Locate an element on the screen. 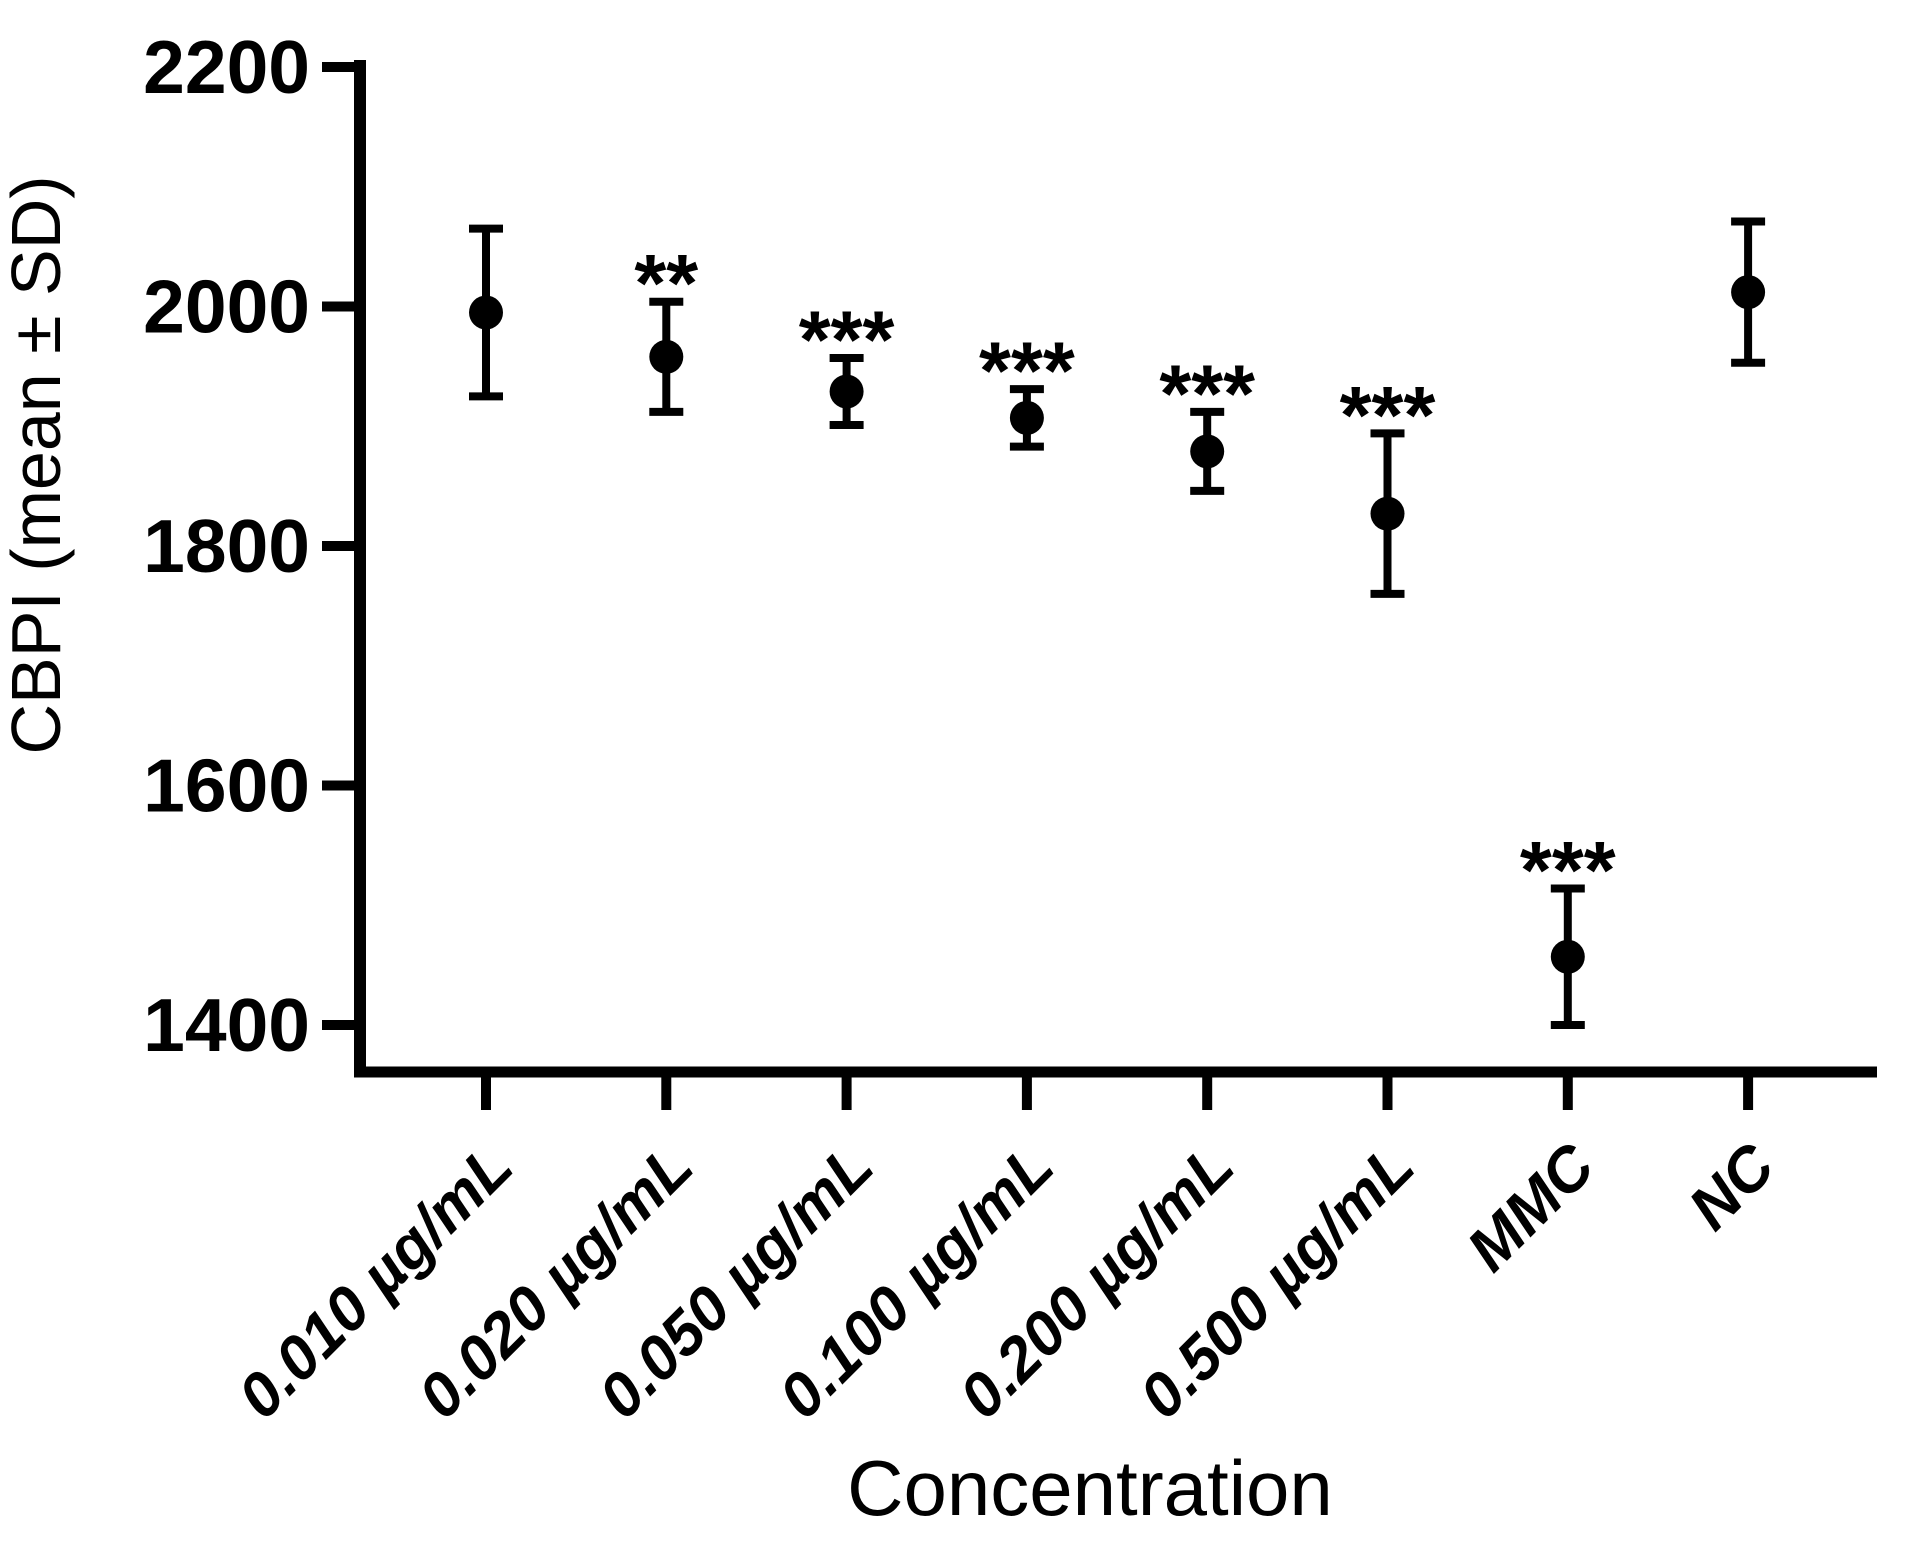 The image size is (1910, 1554). errorbar-point-3: *** is located at coordinates (1027, 388).